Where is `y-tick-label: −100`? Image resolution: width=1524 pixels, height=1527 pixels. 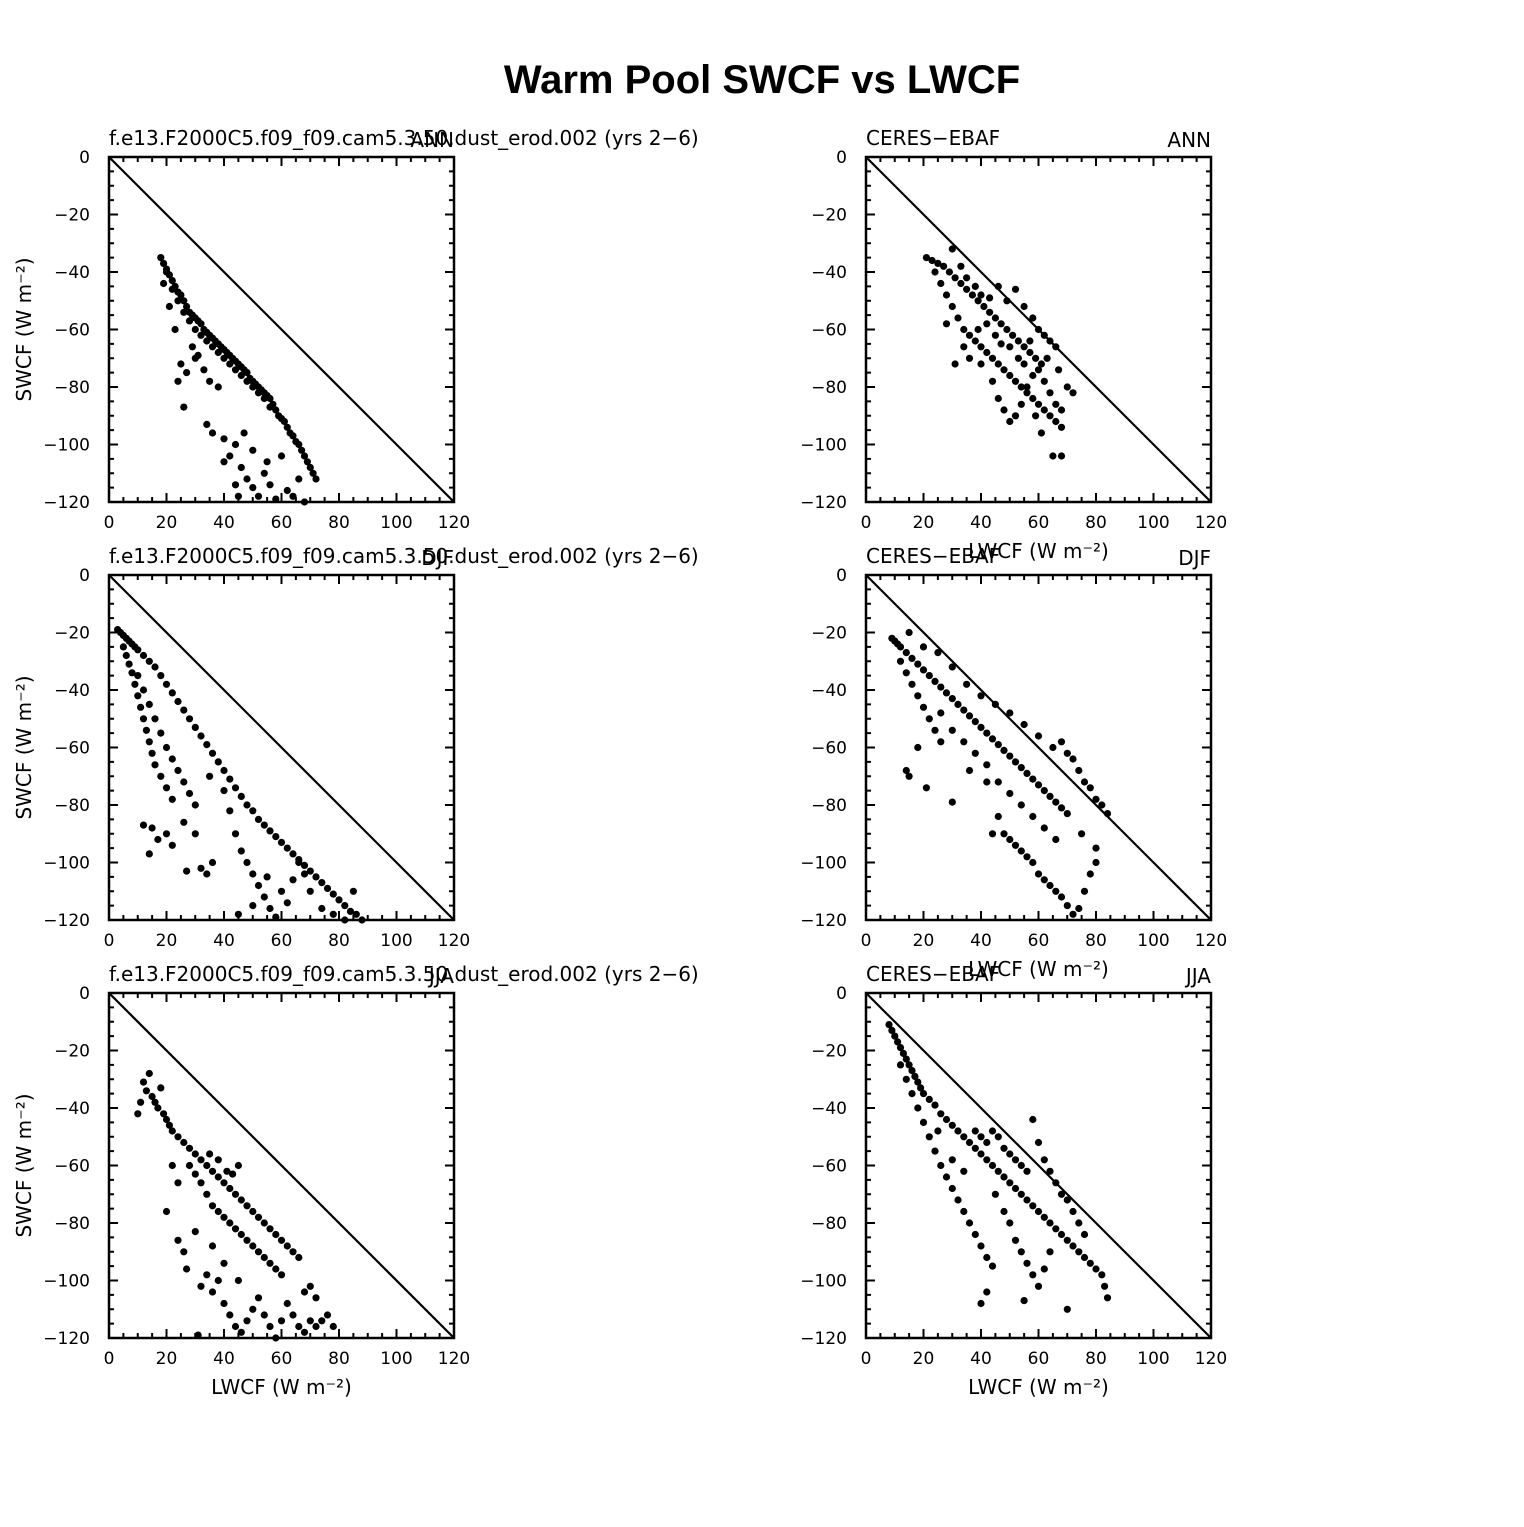 y-tick-label: −100 is located at coordinates (823, 864).